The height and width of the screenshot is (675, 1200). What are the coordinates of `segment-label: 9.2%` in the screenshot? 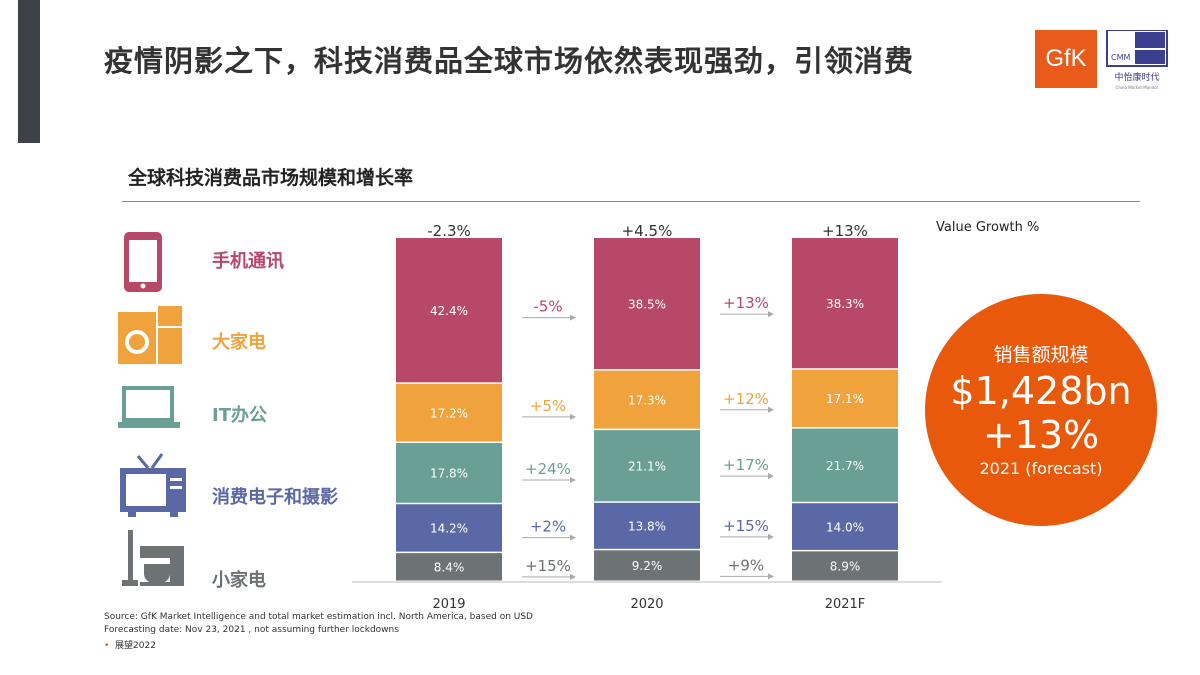 It's located at (647, 566).